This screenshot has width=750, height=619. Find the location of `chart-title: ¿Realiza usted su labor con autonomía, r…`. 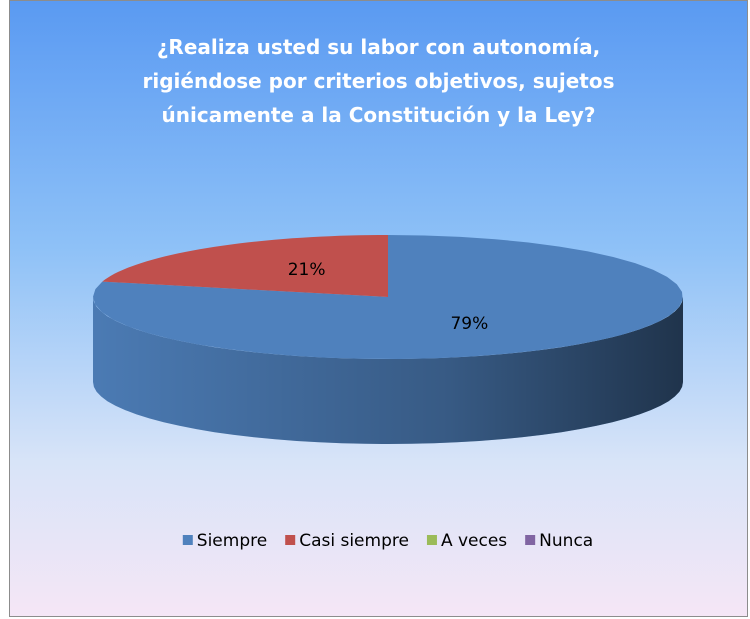

chart-title: ¿Realiza usted su labor con autonomía, r… is located at coordinates (378, 81).